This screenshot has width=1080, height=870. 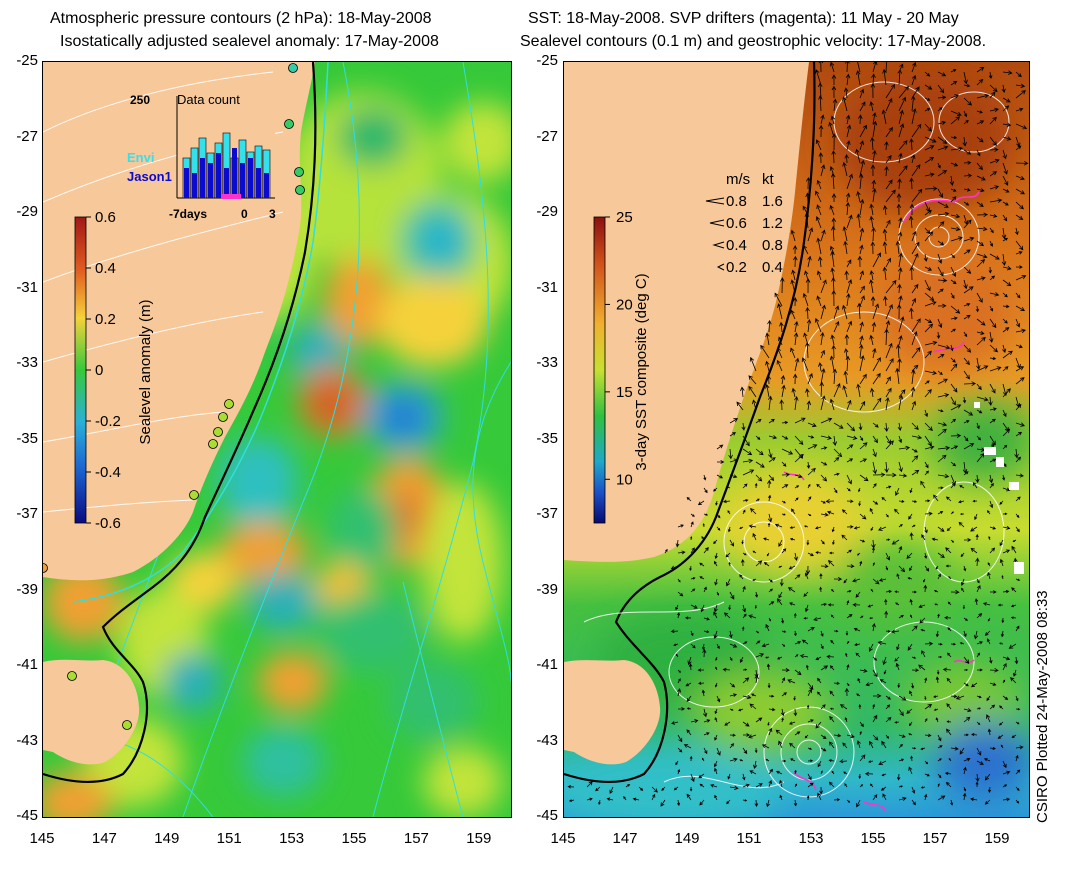 What do you see at coordinates (479, 838) in the screenshot?
I see `lon-tick: 159` at bounding box center [479, 838].